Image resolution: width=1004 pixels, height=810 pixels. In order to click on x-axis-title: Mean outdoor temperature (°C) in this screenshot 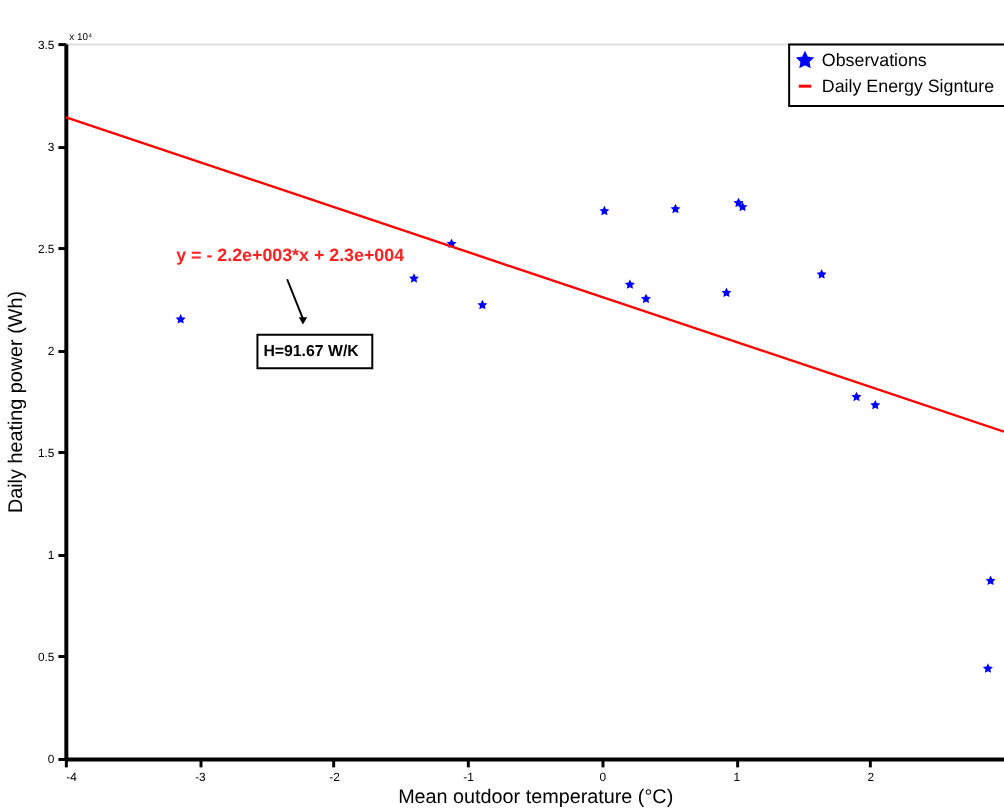, I will do `click(536, 798)`.